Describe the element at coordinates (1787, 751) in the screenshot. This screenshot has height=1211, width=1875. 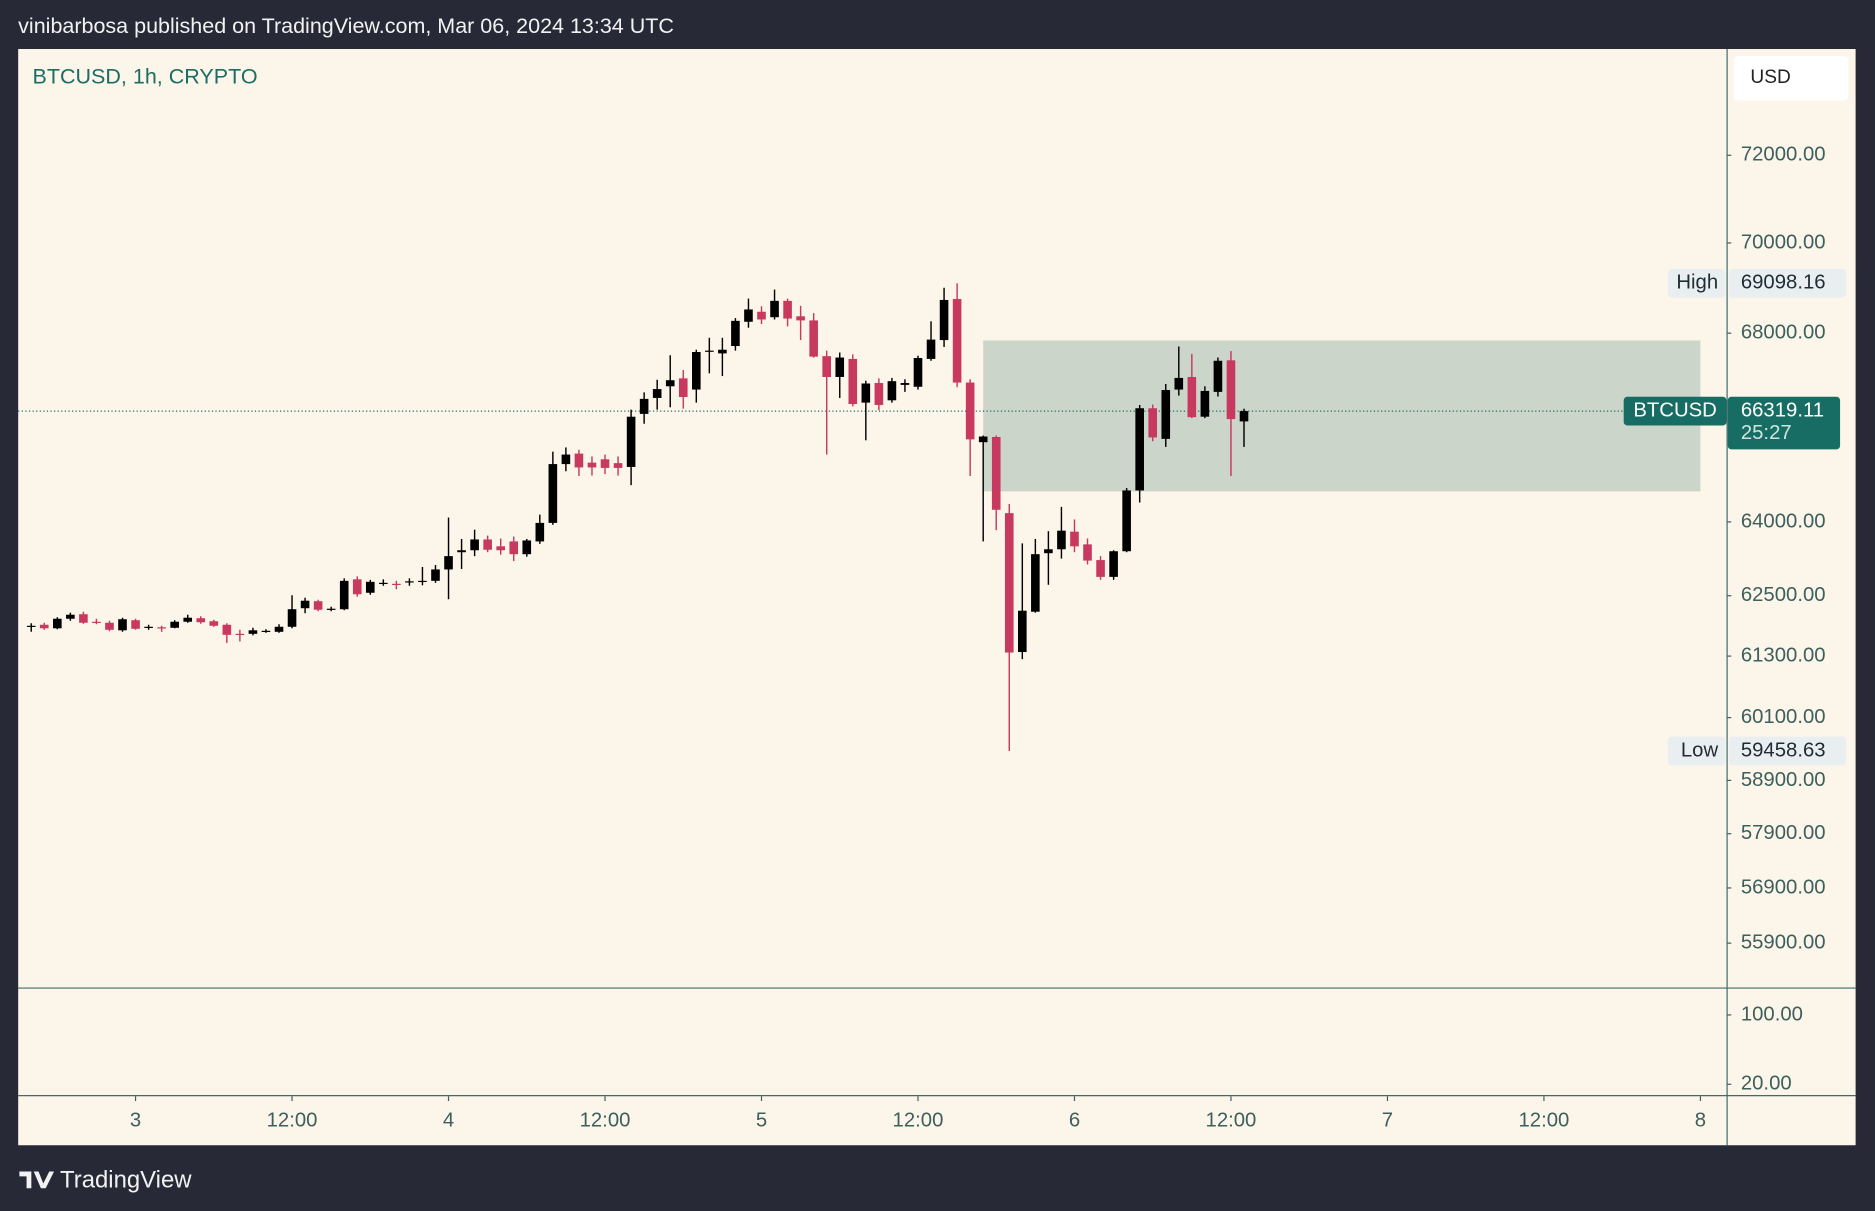
I see `low-value-box` at that location.